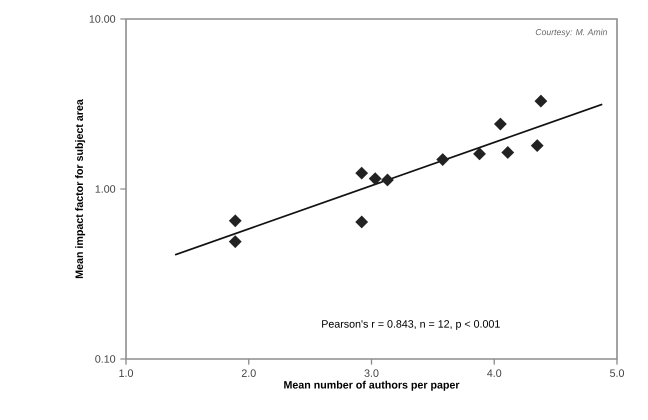 Image resolution: width=648 pixels, height=420 pixels. I want to click on y-tick-label: 1.00, so click(106, 189).